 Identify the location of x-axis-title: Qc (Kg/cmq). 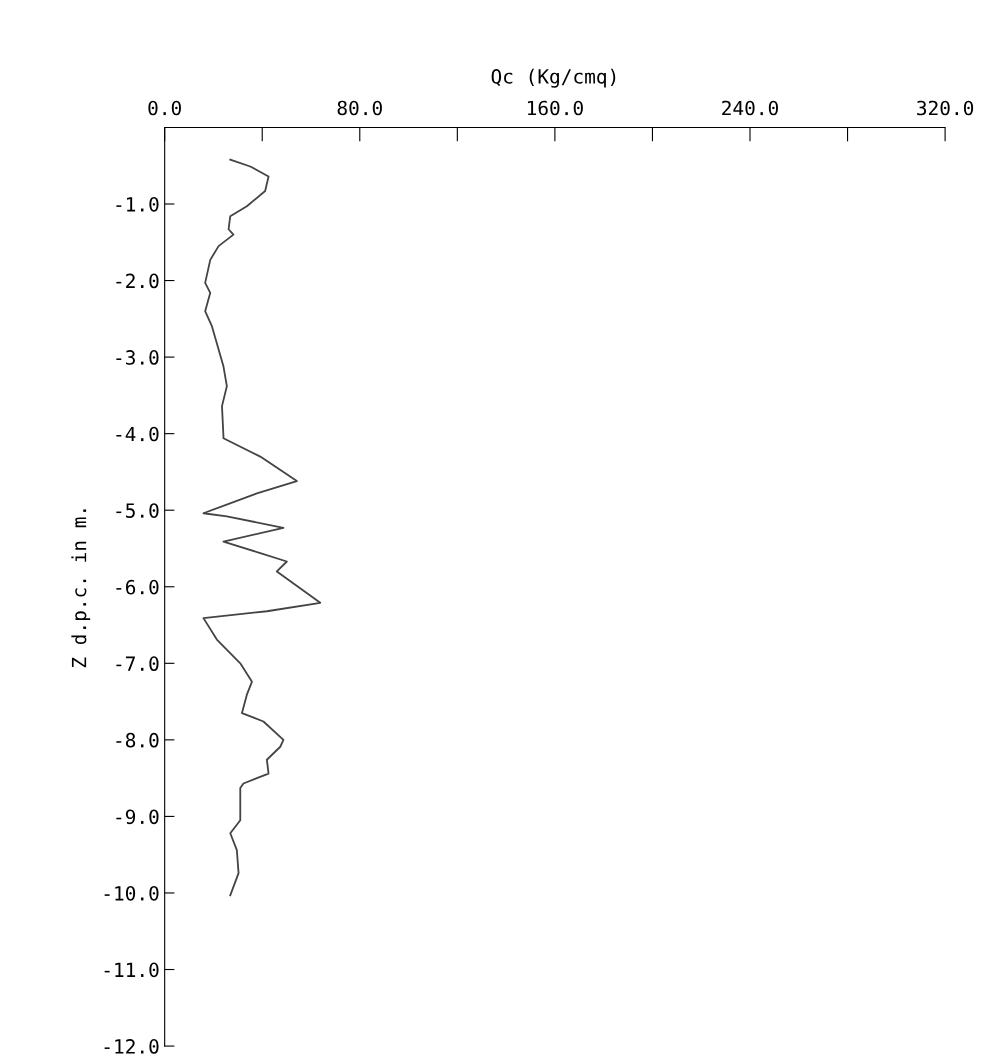
(553, 78).